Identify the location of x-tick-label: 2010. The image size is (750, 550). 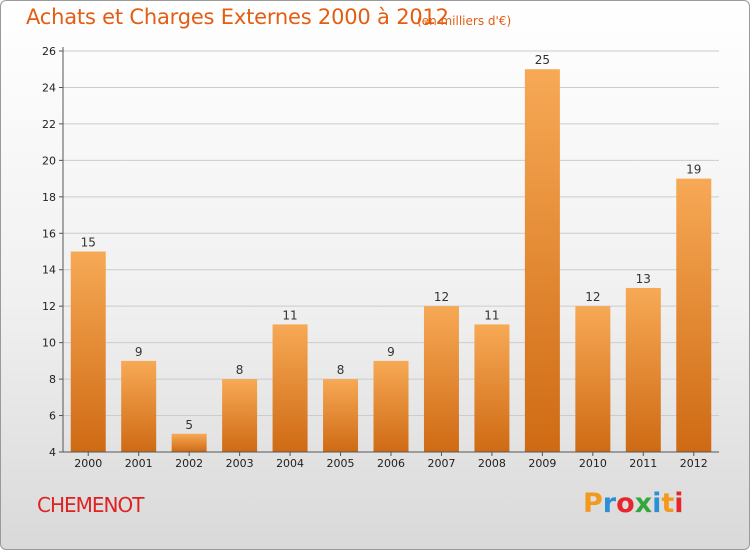
(593, 463).